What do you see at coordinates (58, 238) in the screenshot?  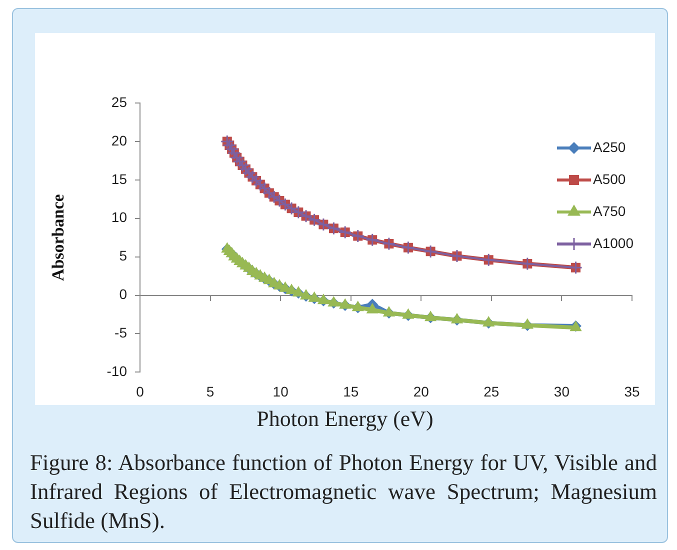 I see `y-axis-title: Absorbance` at bounding box center [58, 238].